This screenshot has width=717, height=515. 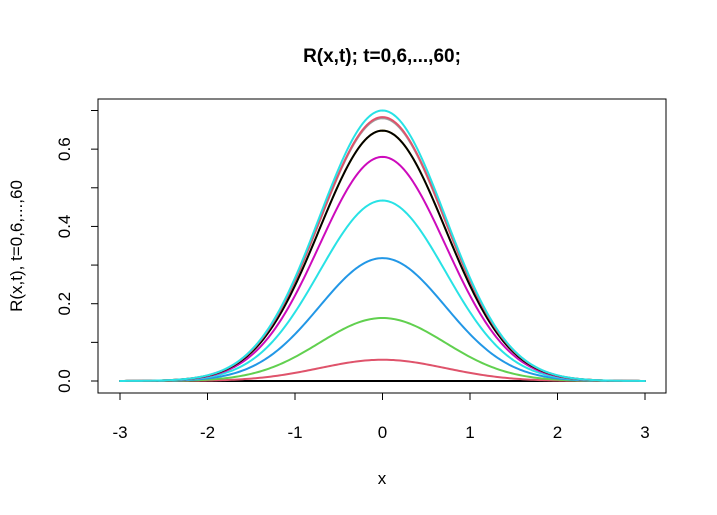 I want to click on y-axis: 0.0 0.2 0.4 0.6, so click(x=77, y=251).